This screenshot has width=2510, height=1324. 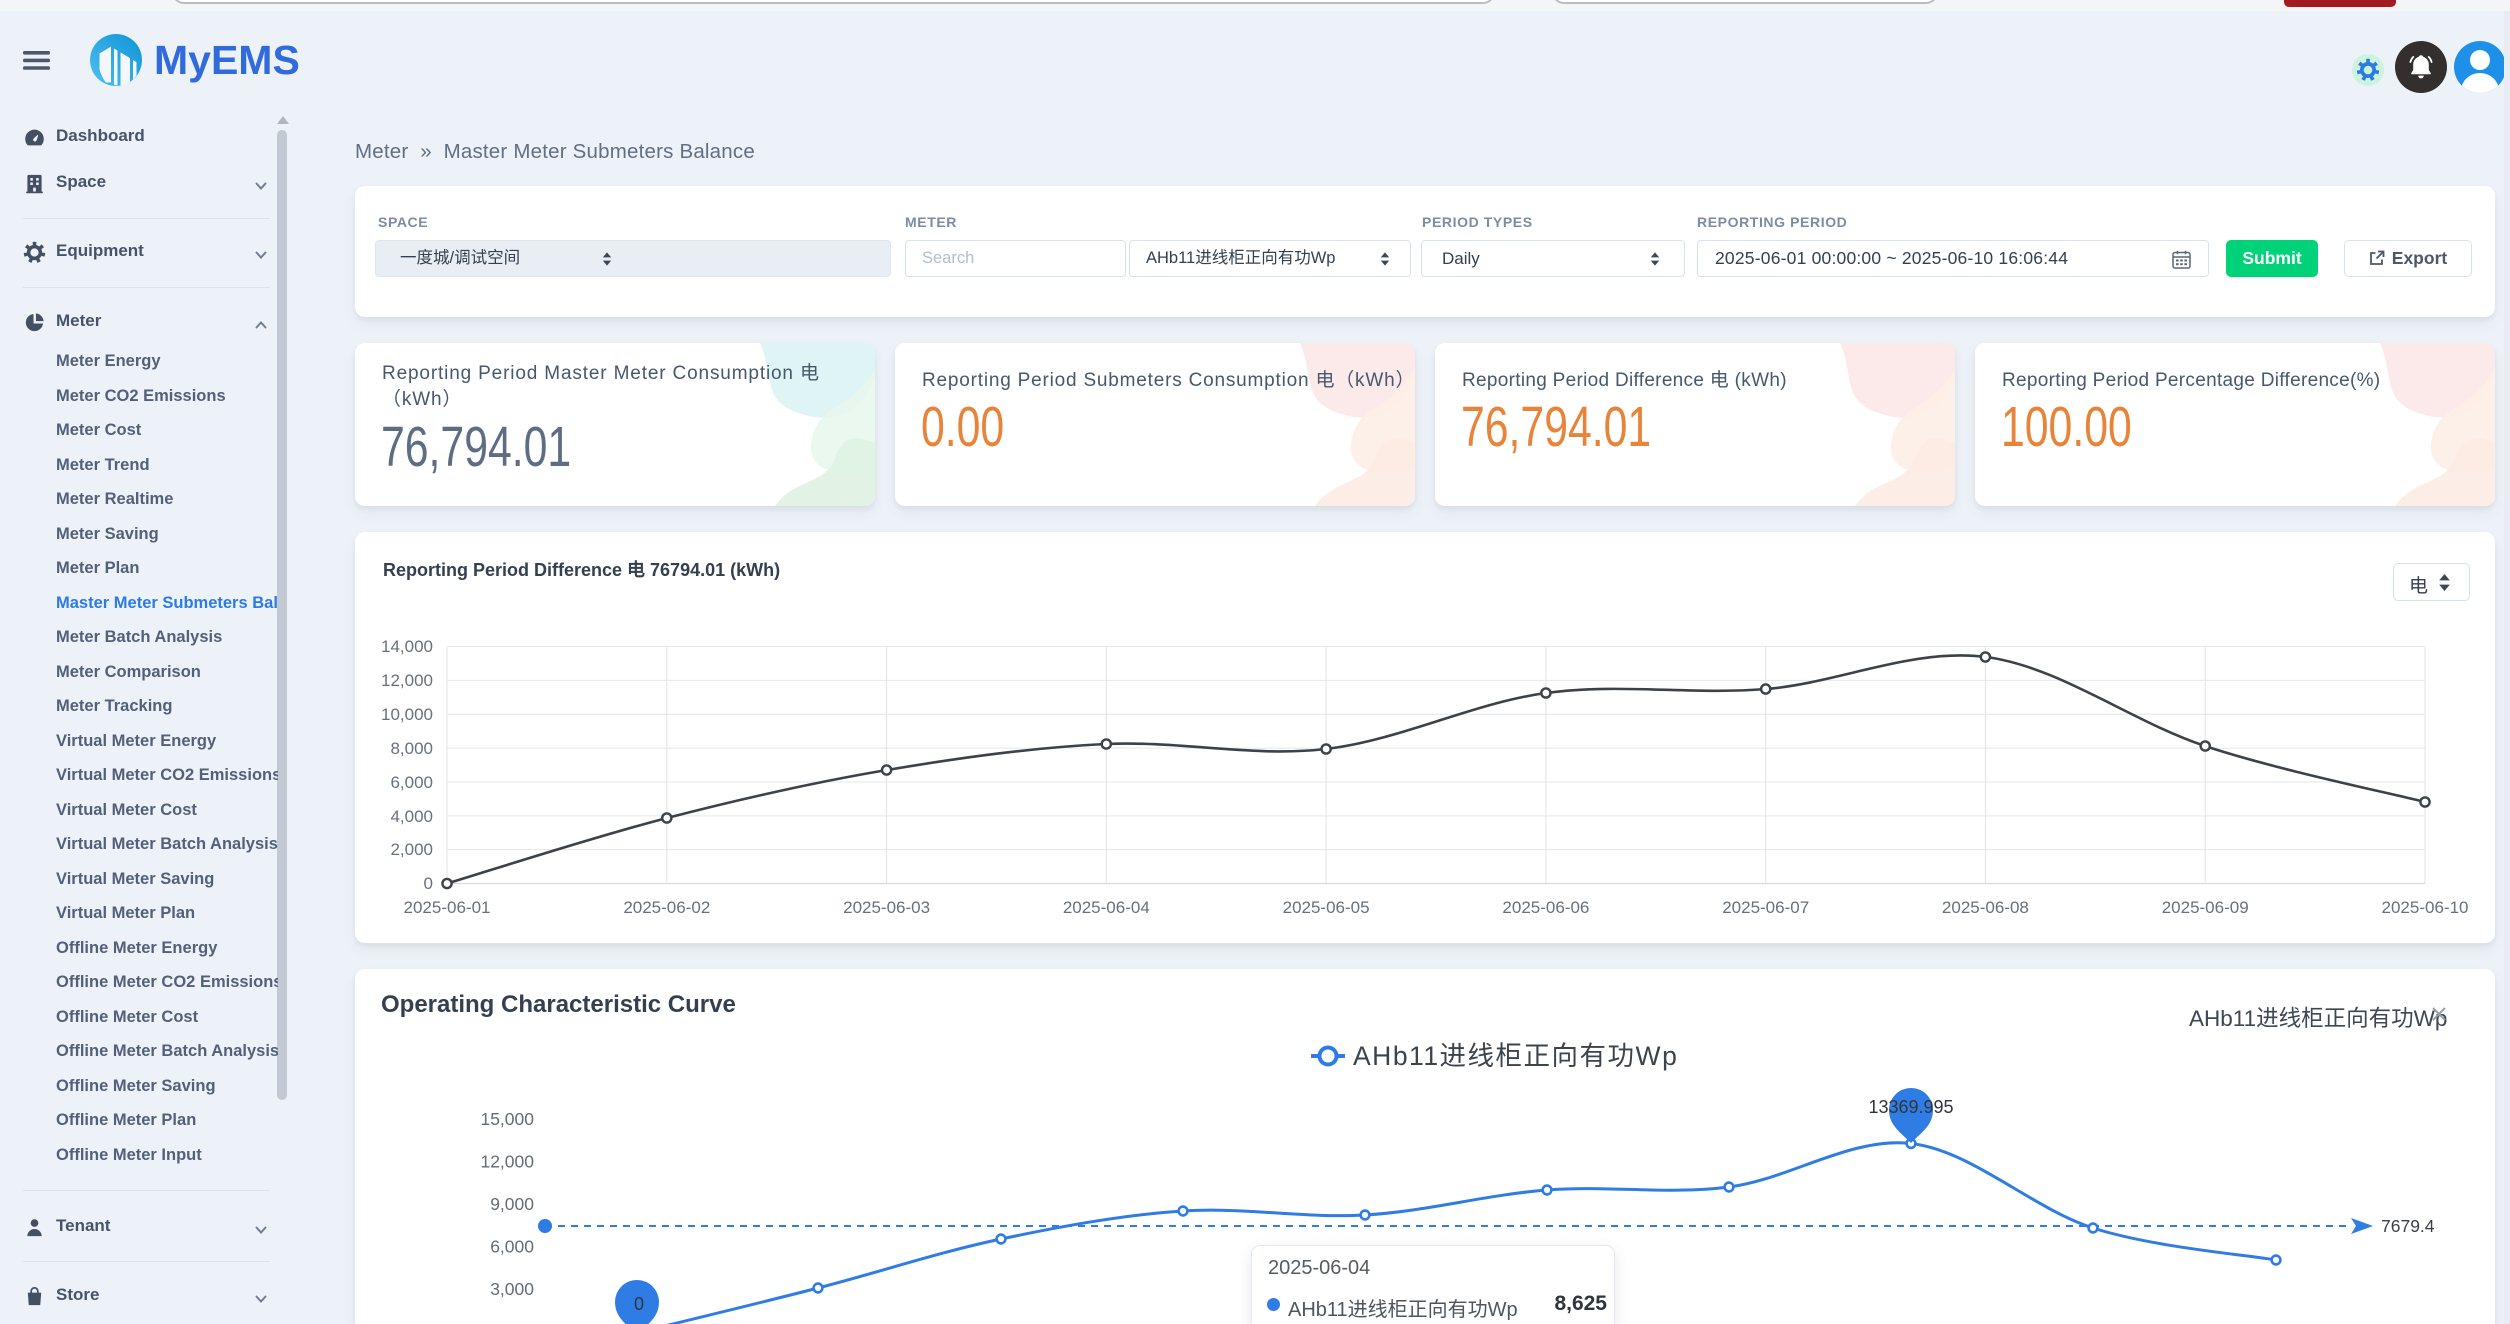 I want to click on svg-text: 4,000, so click(x=411, y=816).